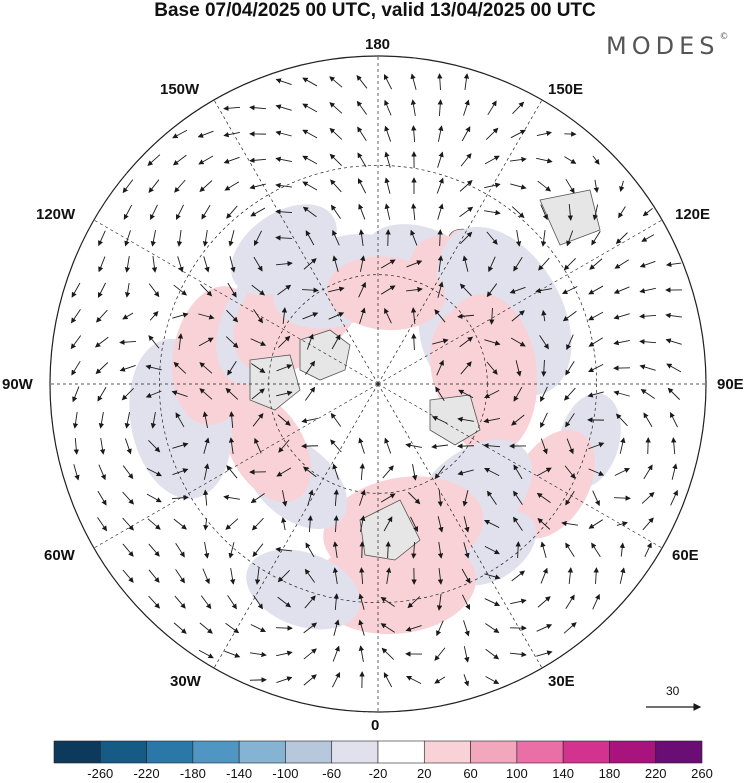 Image resolution: width=750 pixels, height=783 pixels. I want to click on lon-label-120w: 120W, so click(56, 214).